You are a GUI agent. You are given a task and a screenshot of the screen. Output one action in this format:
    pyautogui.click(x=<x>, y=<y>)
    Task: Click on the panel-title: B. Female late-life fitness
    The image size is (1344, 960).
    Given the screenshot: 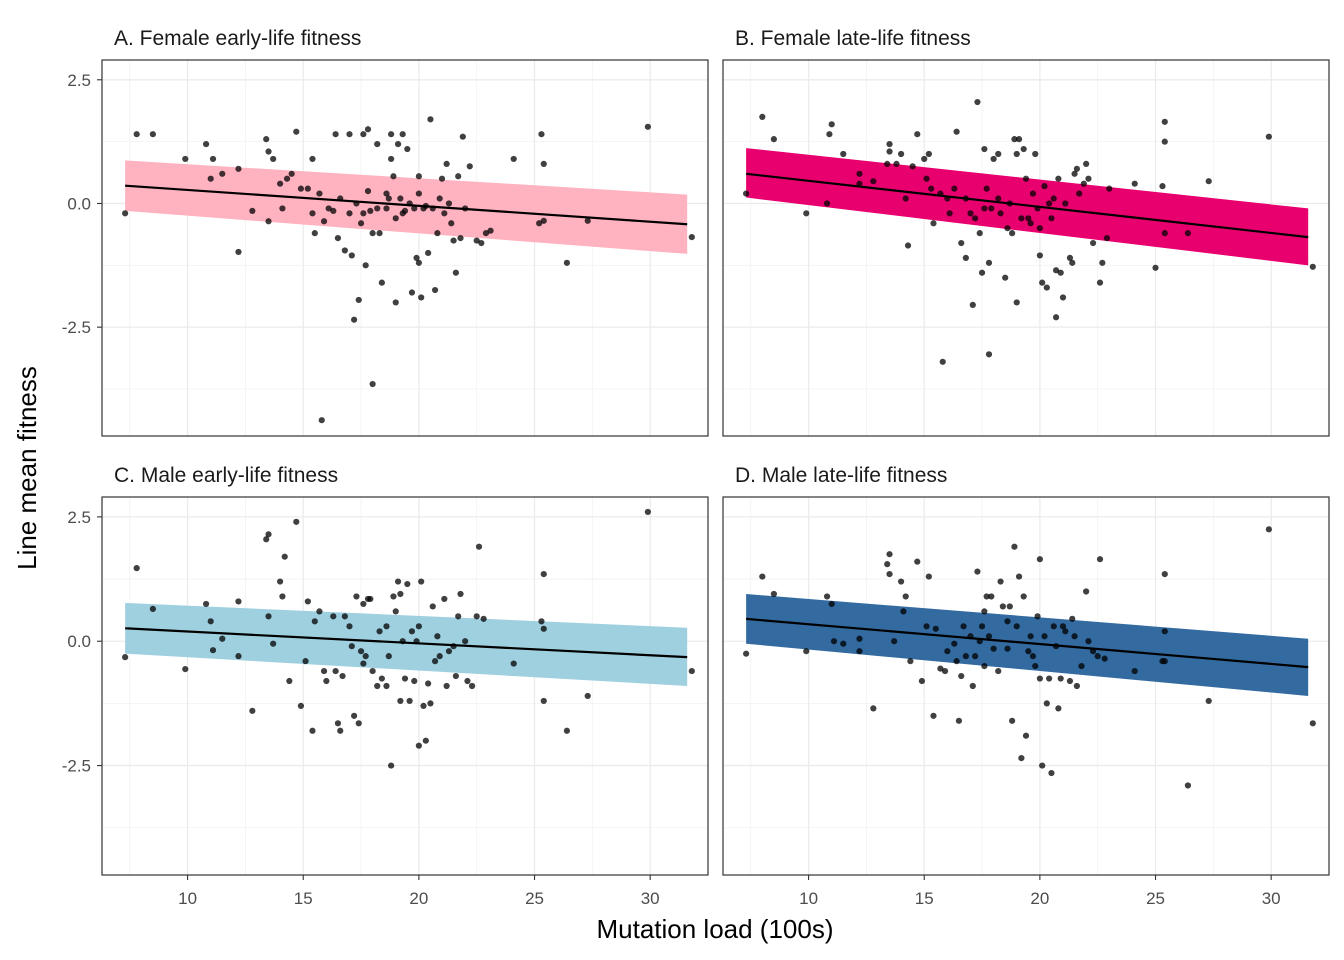 What is the action you would take?
    pyautogui.click(x=853, y=38)
    